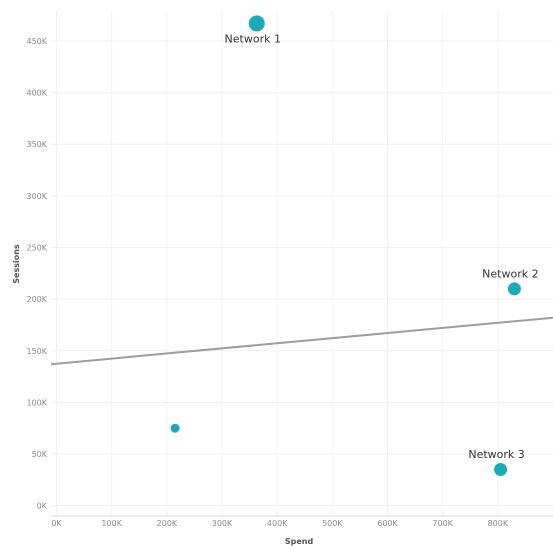 The height and width of the screenshot is (550, 553). I want to click on x-tick-label: 500K, so click(332, 523).